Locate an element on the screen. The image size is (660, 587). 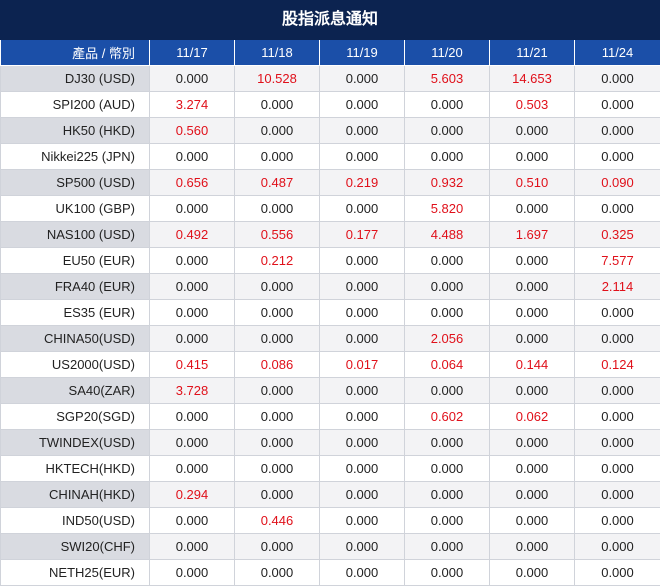
value-cell: 0.446 is located at coordinates (277, 520).